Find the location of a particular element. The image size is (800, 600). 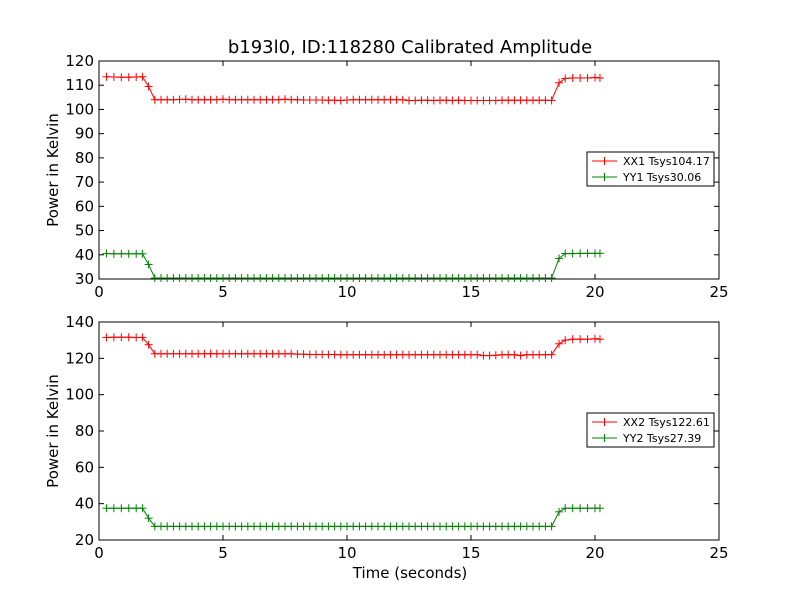

legend-entry: YY1 Tsys30.06 is located at coordinates (646, 177).